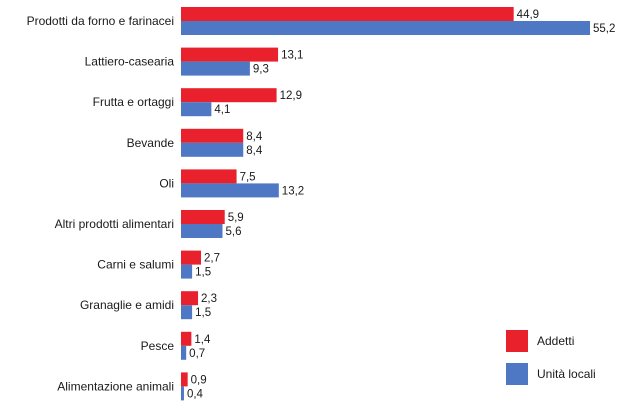 The image size is (623, 409). I want to click on legend-swatch-addetti, so click(517, 341).